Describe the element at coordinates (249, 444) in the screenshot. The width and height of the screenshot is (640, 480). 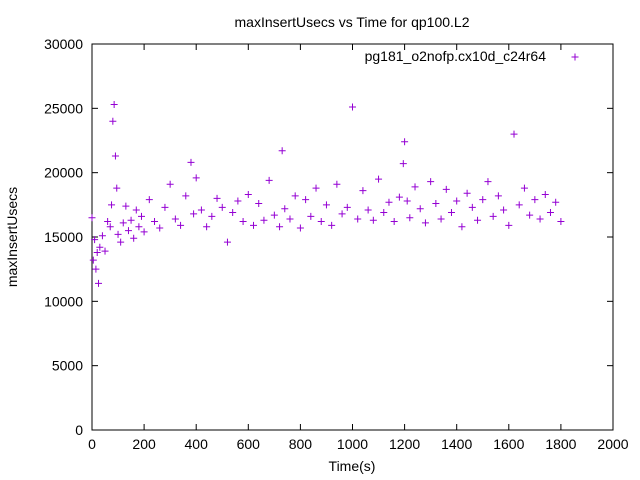
I see `x-tick-label: 600` at that location.